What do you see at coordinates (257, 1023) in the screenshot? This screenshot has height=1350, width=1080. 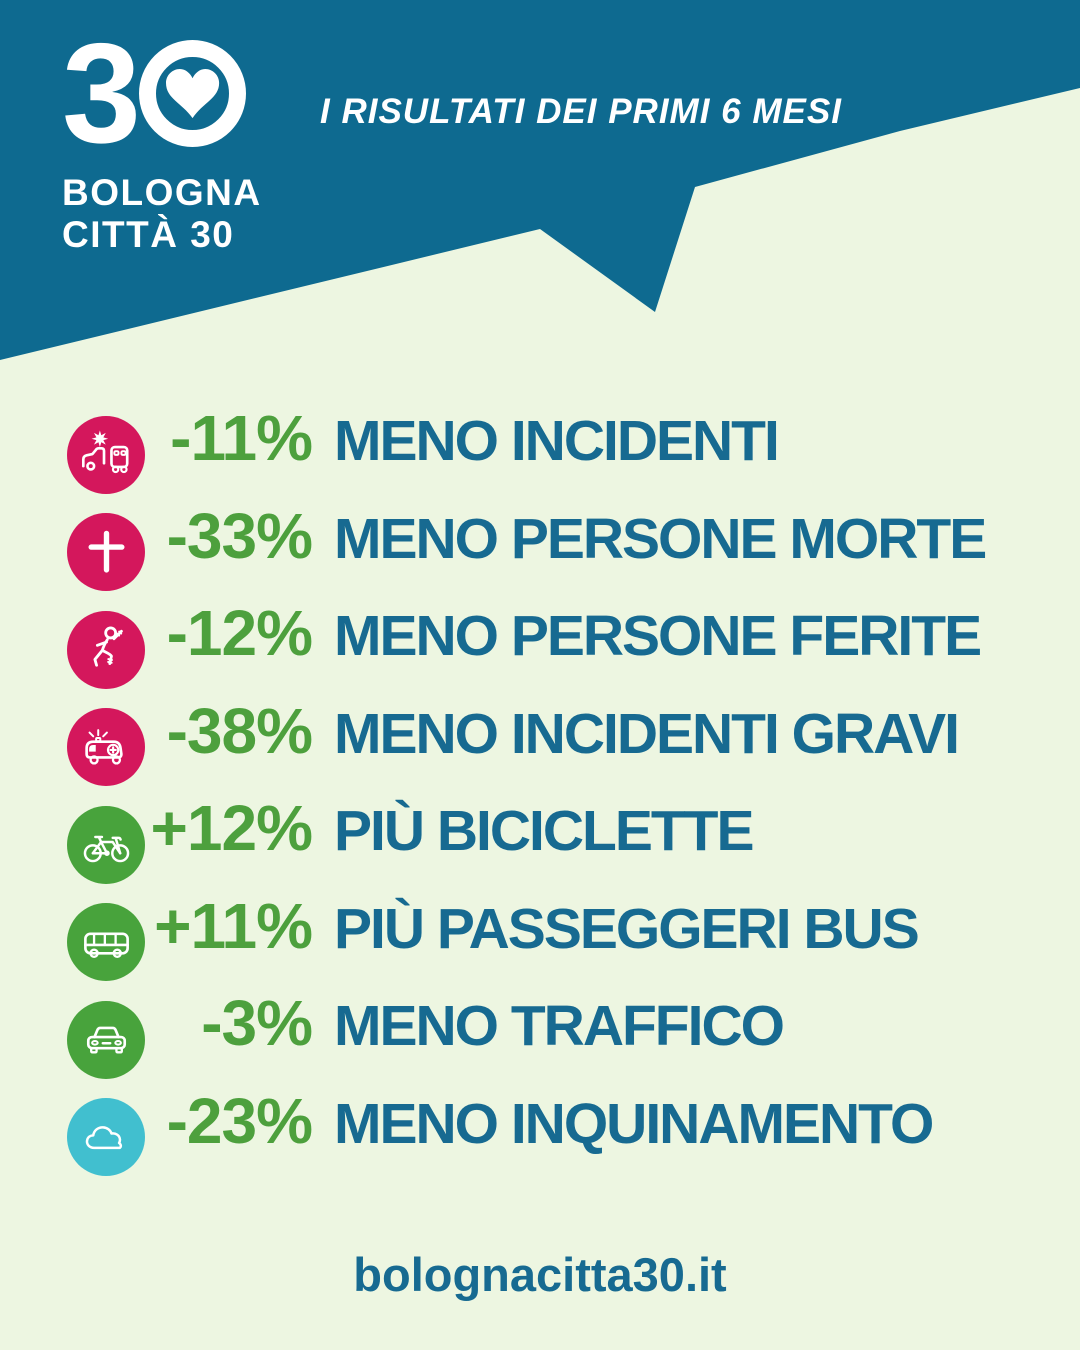 I see `stat-value: -3%` at bounding box center [257, 1023].